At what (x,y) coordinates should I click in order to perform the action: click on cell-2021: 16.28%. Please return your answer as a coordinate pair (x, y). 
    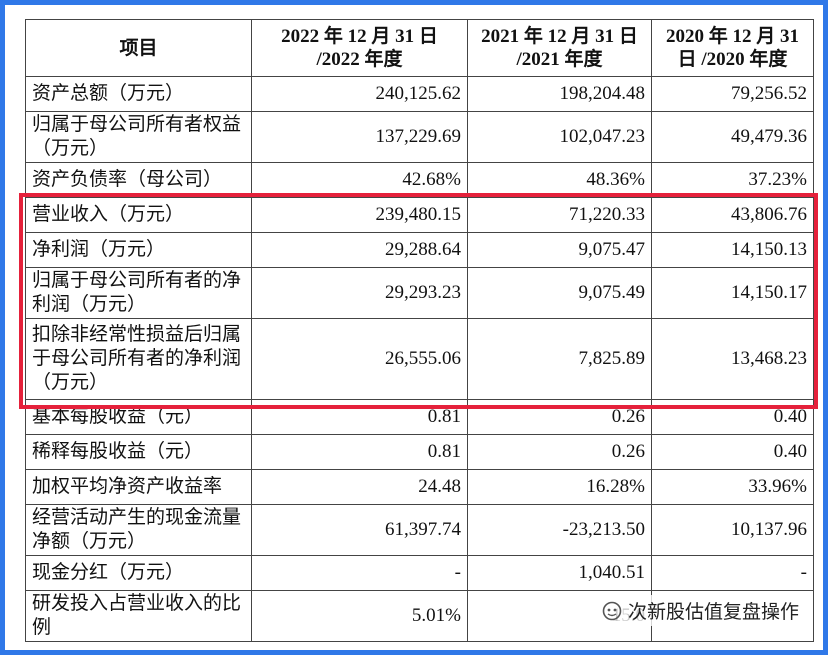
    Looking at the image, I should click on (559, 487).